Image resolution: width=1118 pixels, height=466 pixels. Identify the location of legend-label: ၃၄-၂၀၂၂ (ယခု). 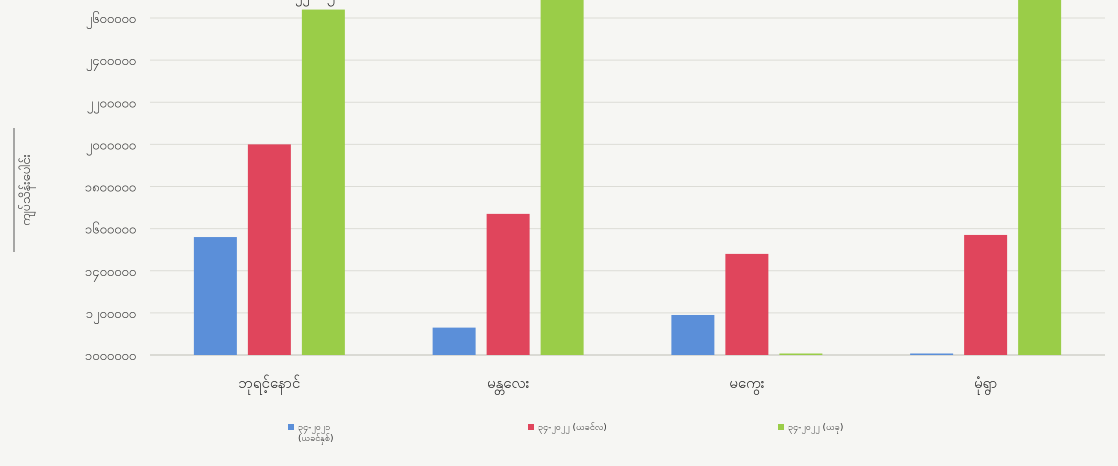
(815, 428).